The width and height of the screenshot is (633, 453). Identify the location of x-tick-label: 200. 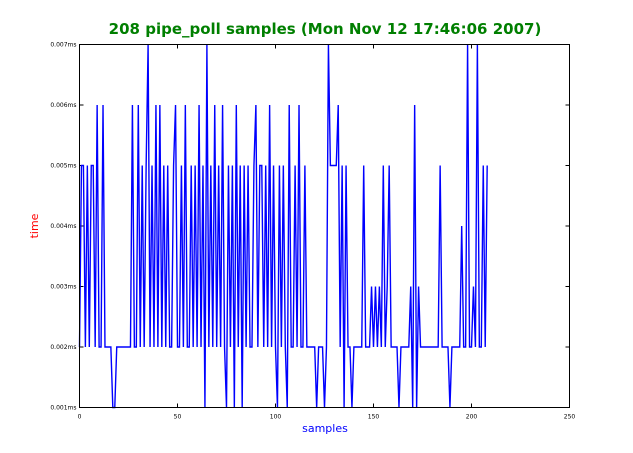
(472, 417).